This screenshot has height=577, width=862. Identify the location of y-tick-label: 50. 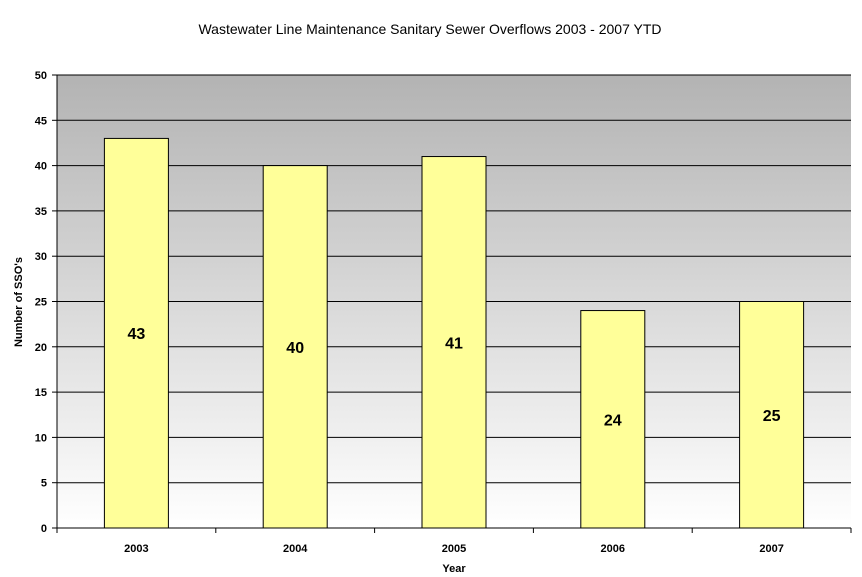
(41, 76).